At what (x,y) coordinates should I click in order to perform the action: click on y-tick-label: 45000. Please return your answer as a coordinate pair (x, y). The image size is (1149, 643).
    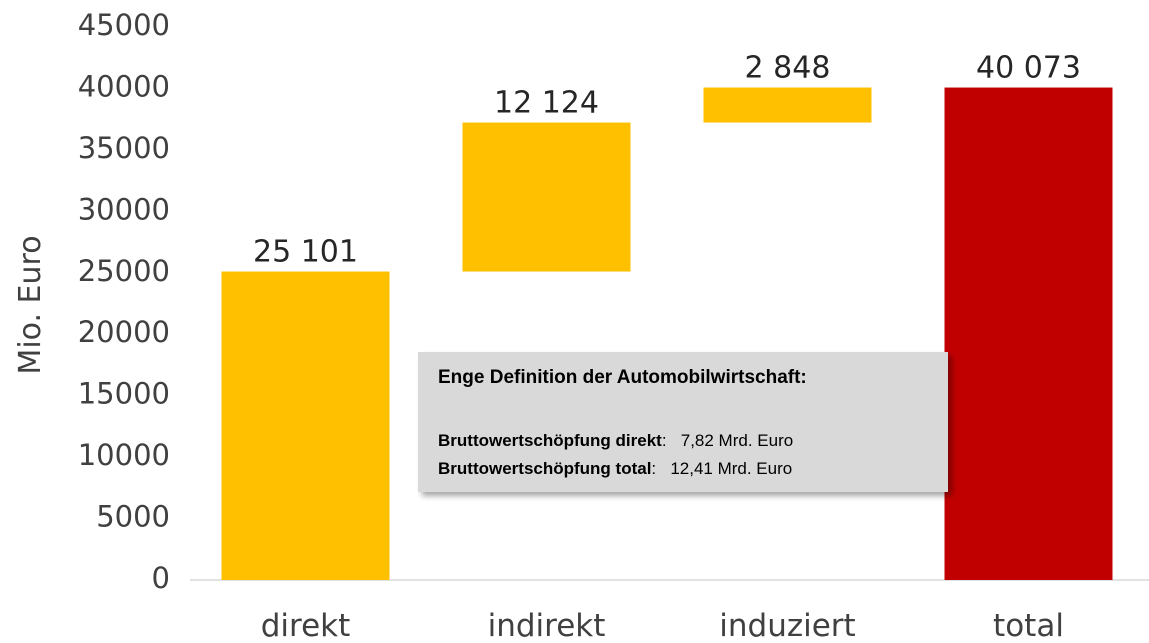
    Looking at the image, I should click on (124, 25).